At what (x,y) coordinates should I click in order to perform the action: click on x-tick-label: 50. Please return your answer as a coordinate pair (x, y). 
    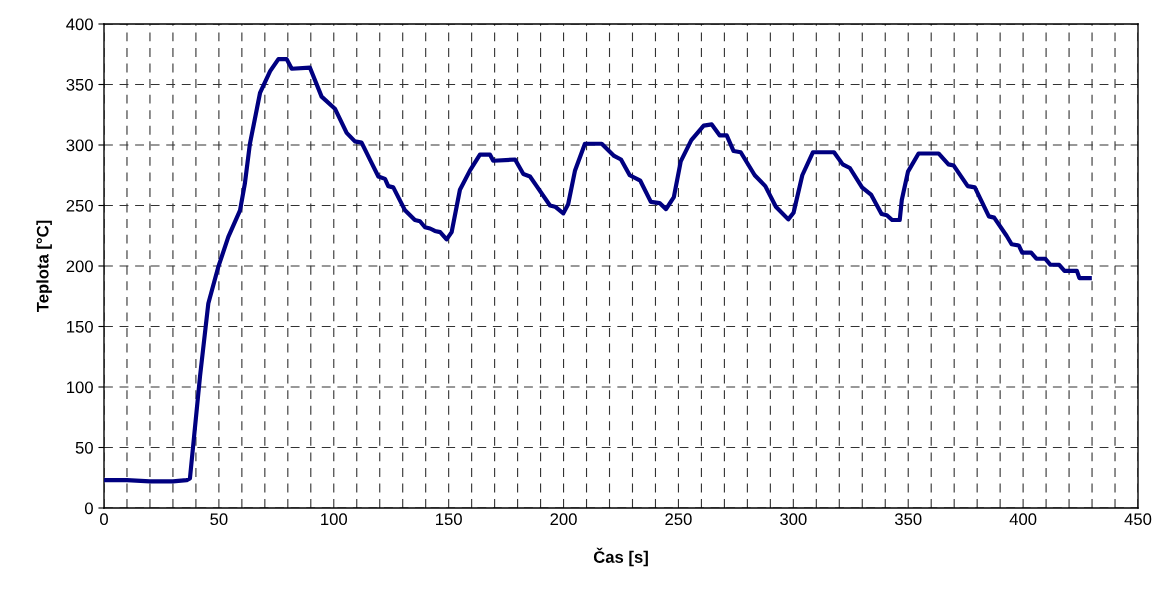
    Looking at the image, I should click on (219, 519).